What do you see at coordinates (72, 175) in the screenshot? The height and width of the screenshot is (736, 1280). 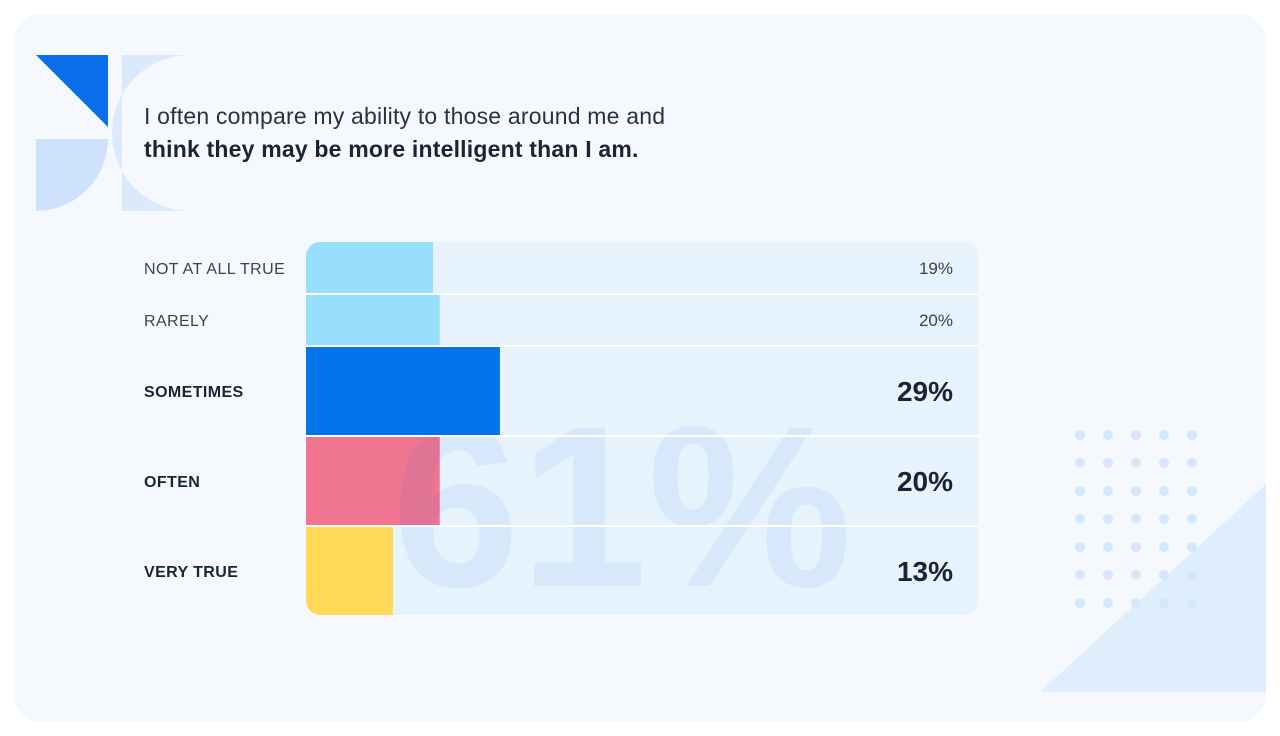 I see `logo-quarter-circle-bottom` at bounding box center [72, 175].